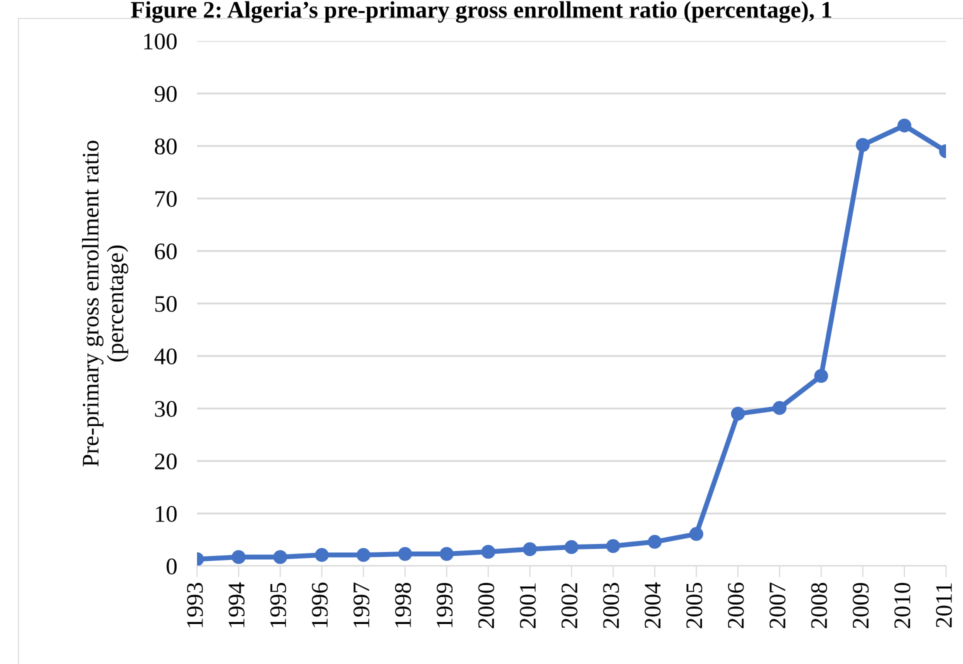  I want to click on y-tick-label: 0, so click(171, 566).